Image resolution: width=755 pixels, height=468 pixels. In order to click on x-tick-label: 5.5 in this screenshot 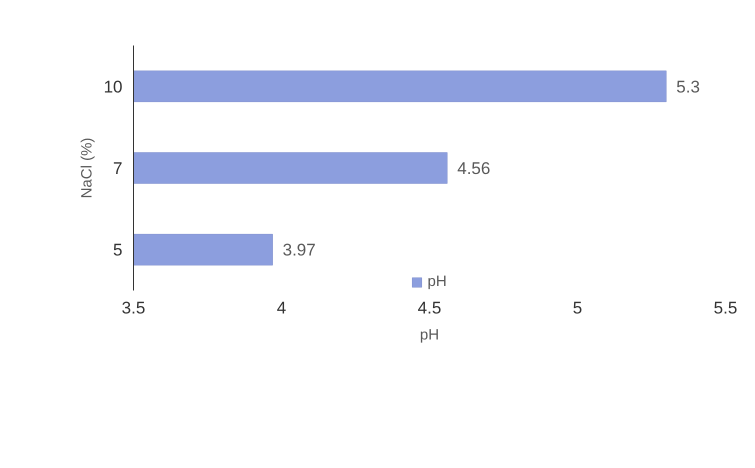, I will do `click(726, 308)`.